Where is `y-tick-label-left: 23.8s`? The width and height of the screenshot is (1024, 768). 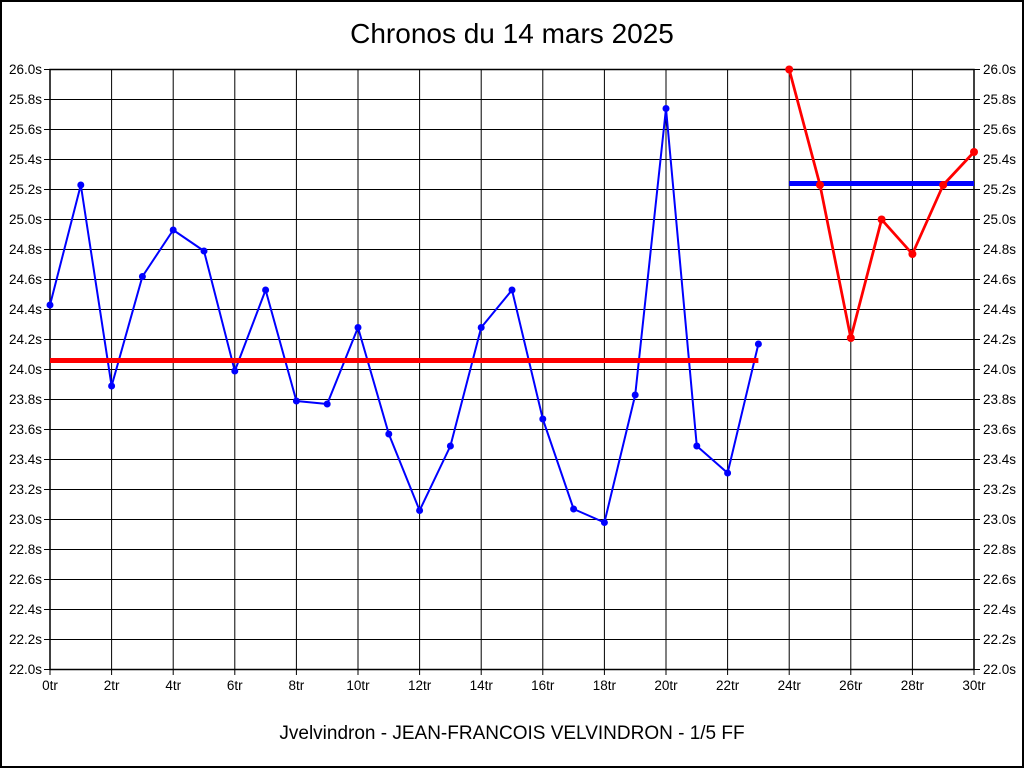 y-tick-label-left: 23.8s is located at coordinates (25, 399).